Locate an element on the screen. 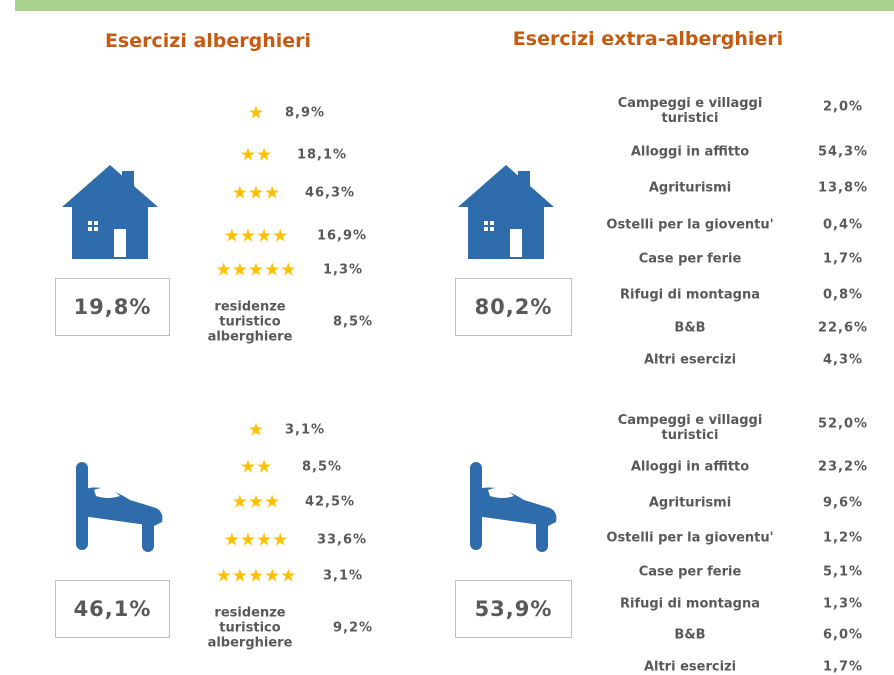 The image size is (894, 675). percentage: 16,9% is located at coordinates (342, 236).